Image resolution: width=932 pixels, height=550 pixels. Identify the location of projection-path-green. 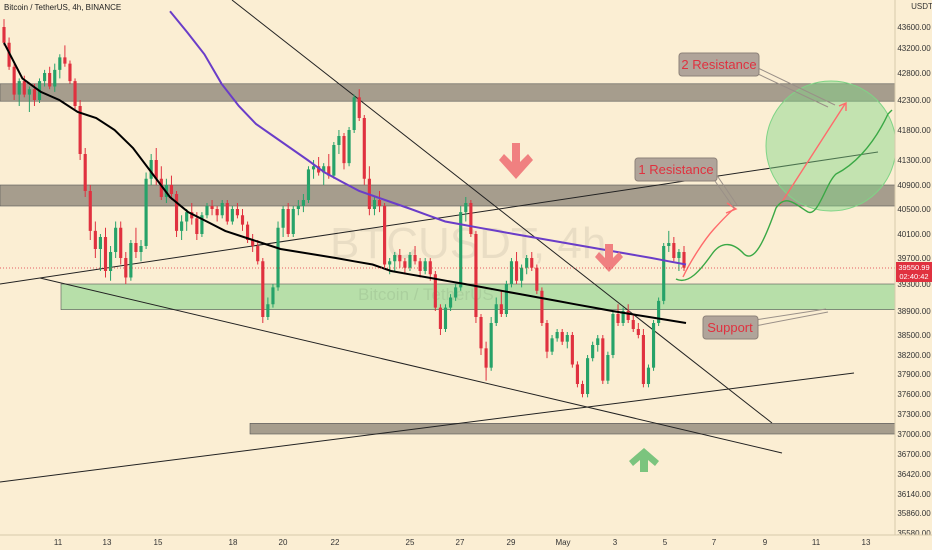
(784, 195).